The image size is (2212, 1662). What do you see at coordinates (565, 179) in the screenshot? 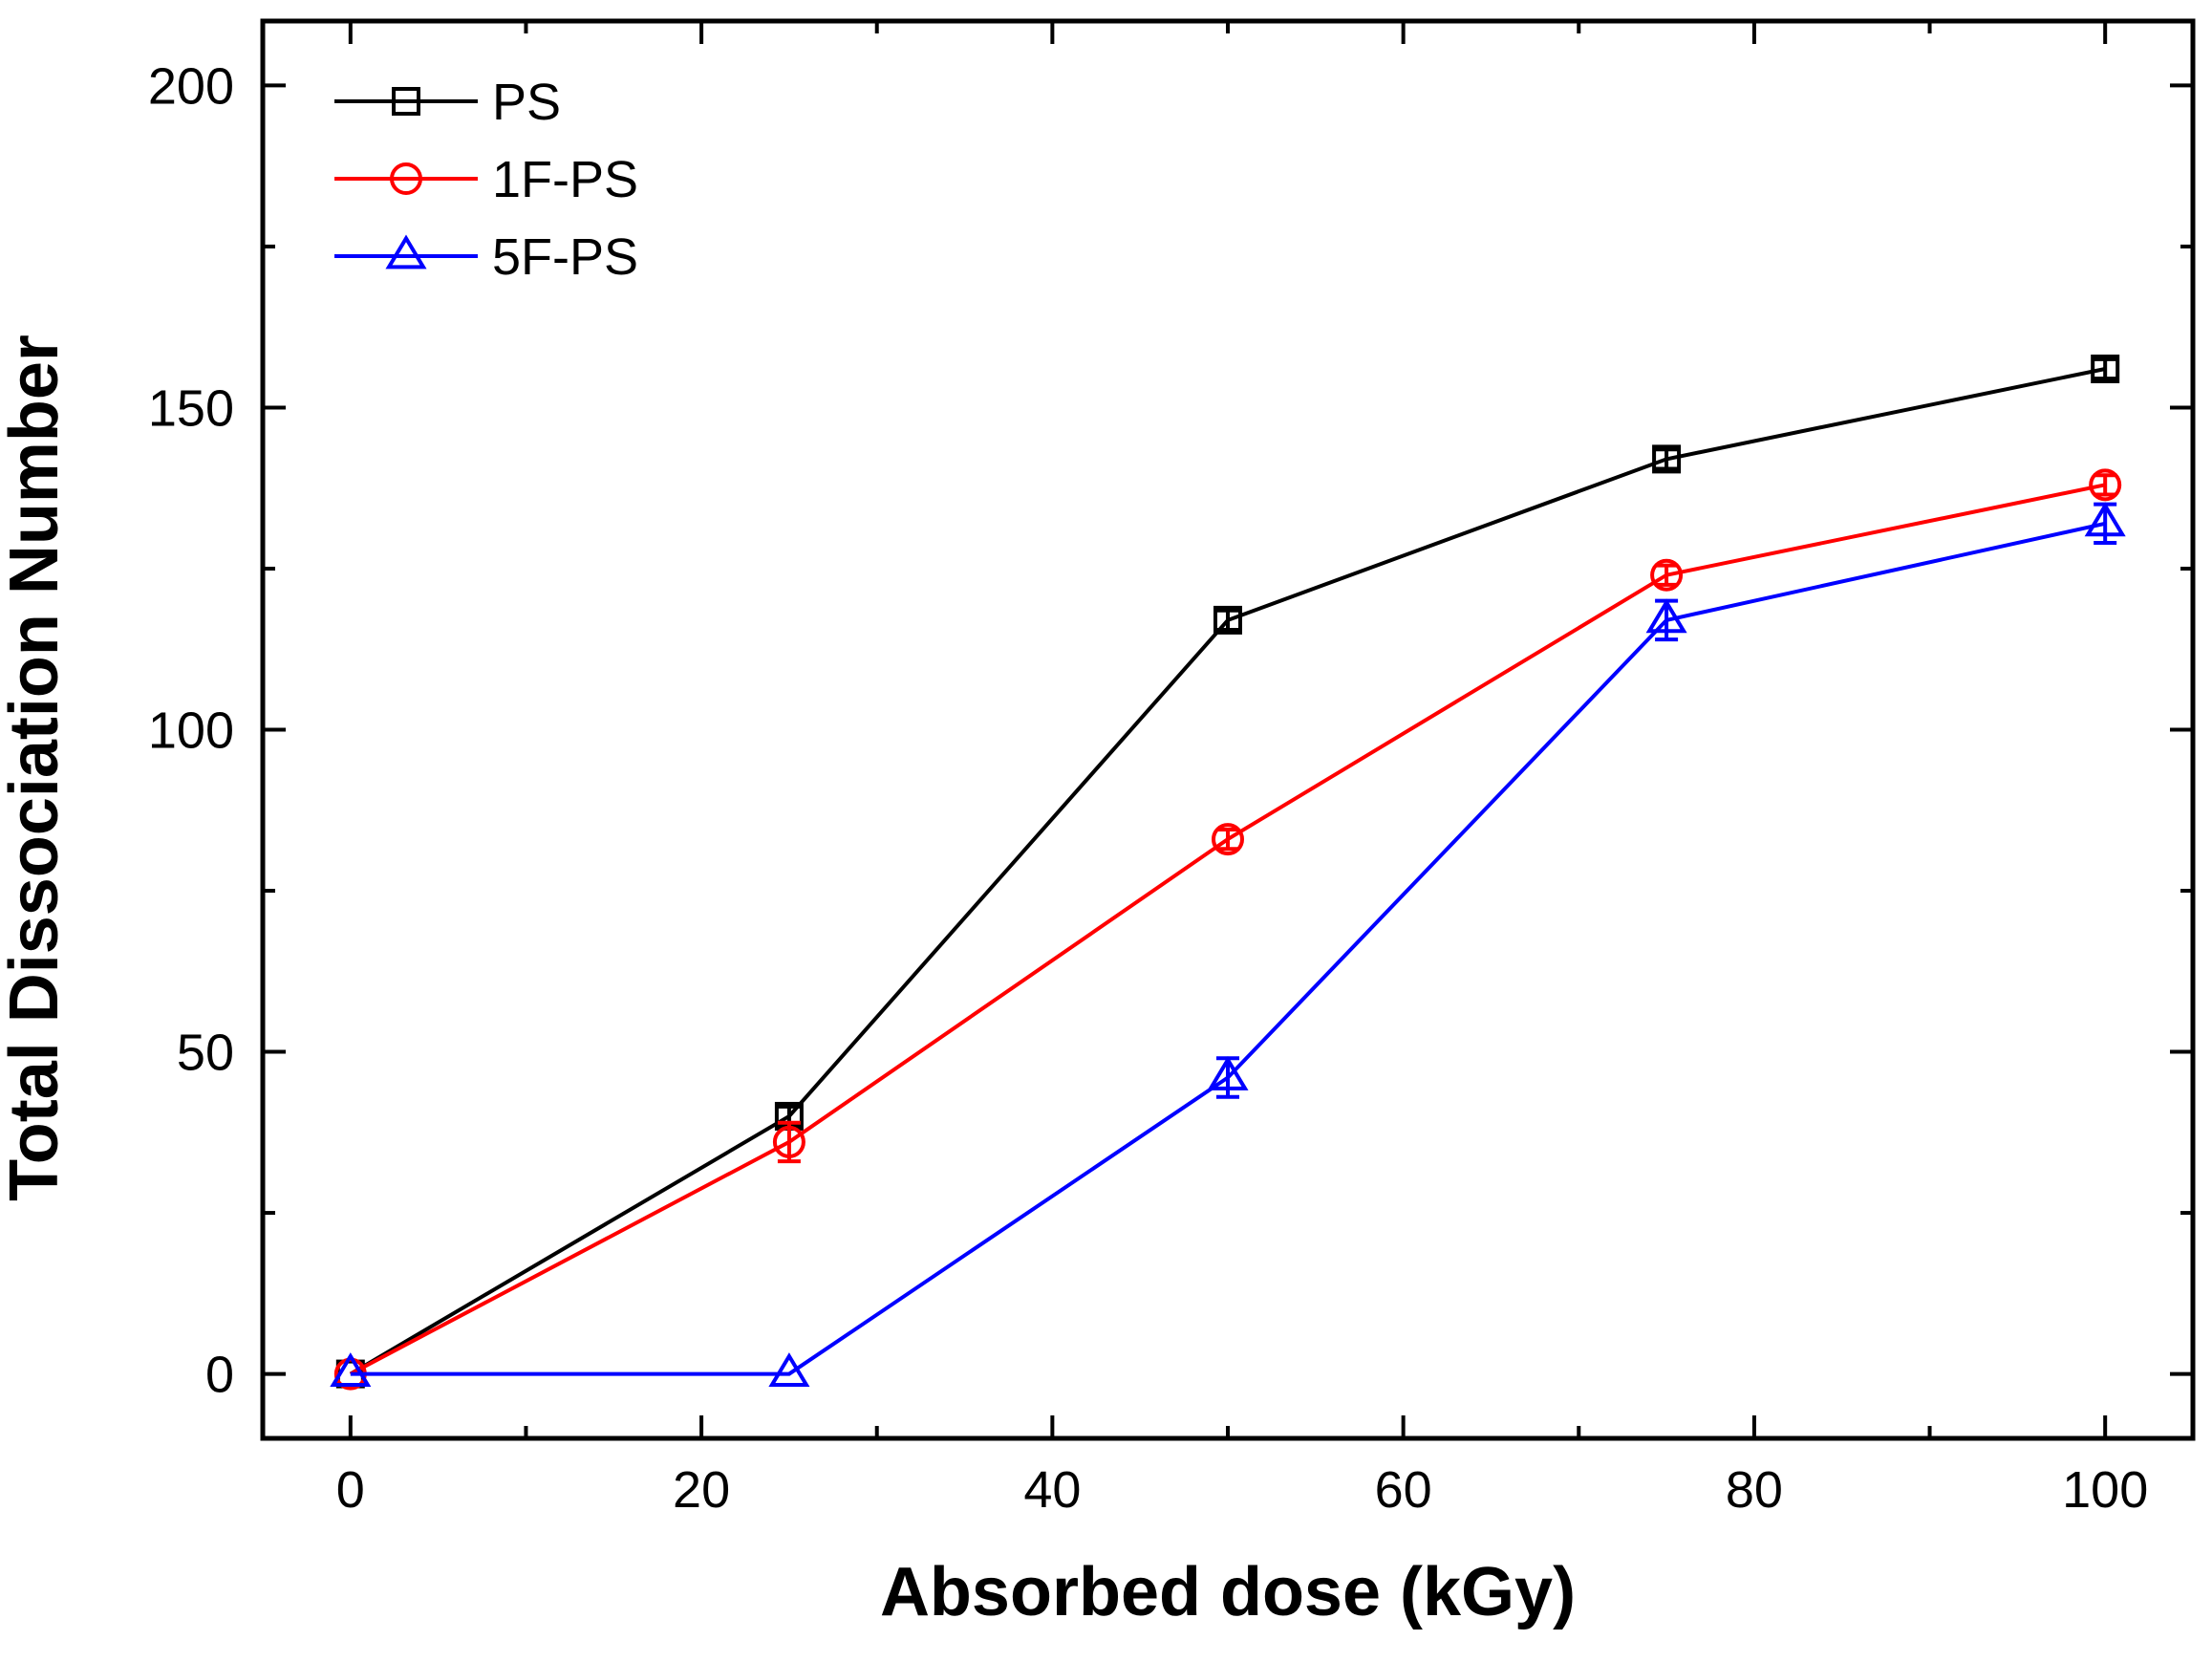
I see `legend-label: 1F-PS` at bounding box center [565, 179].